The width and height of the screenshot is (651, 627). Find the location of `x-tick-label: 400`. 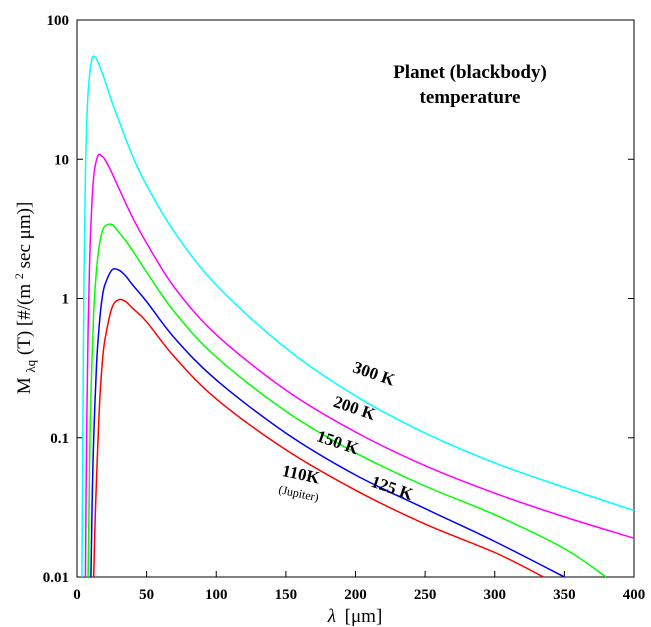

x-tick-label: 400 is located at coordinates (634, 595).